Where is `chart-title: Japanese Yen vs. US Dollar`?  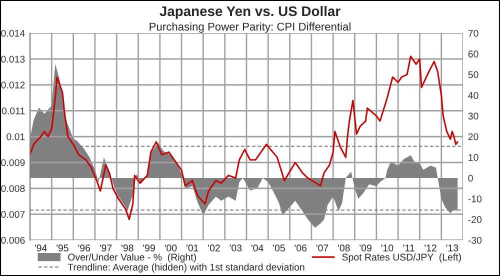
chart-title: Japanese Yen vs. US Dollar is located at coordinates (250, 12).